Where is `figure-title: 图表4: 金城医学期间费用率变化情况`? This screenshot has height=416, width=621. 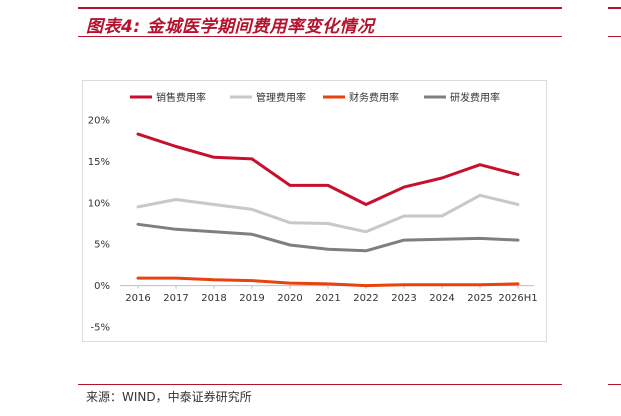 figure-title: 图表4: 金城医学期间费用率变化情况 is located at coordinates (230, 27).